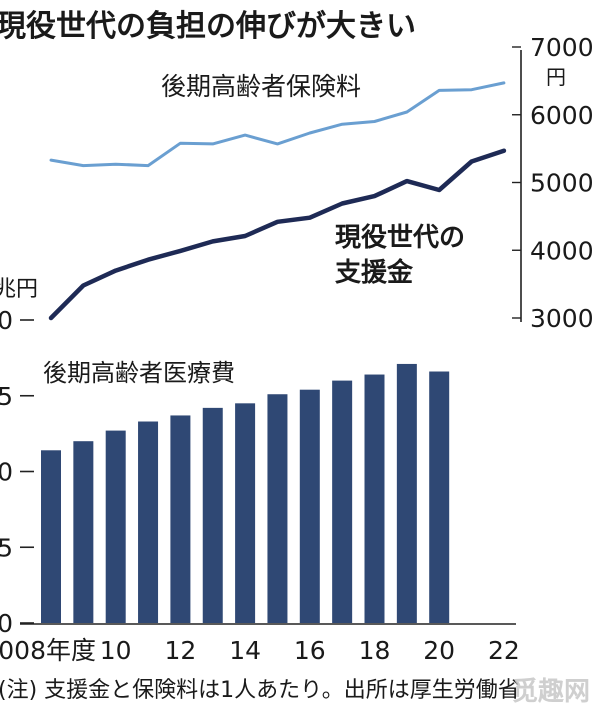  Describe the element at coordinates (6, 472) in the screenshot. I see `left-axis-tick-label: 10` at that location.